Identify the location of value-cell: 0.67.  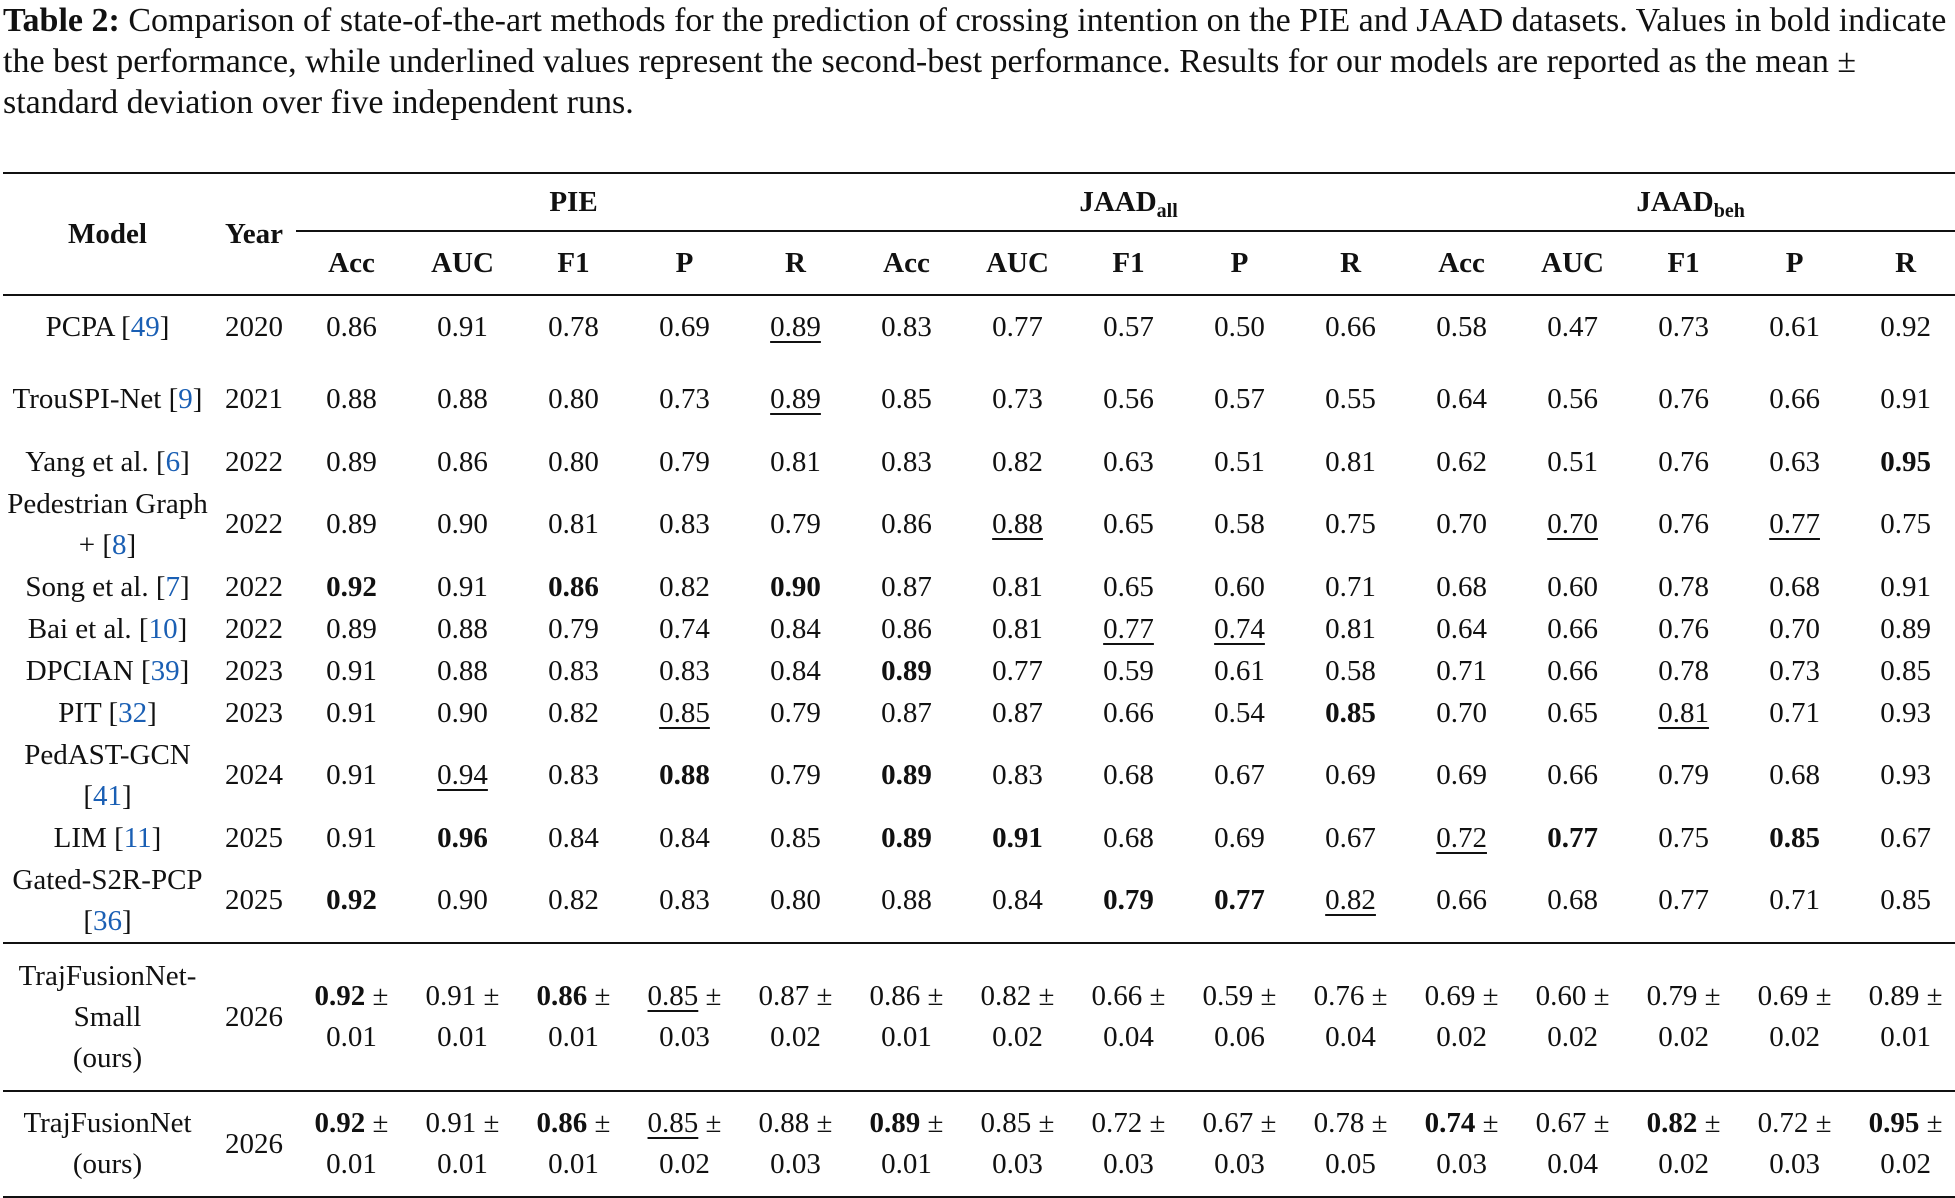
(1350, 837).